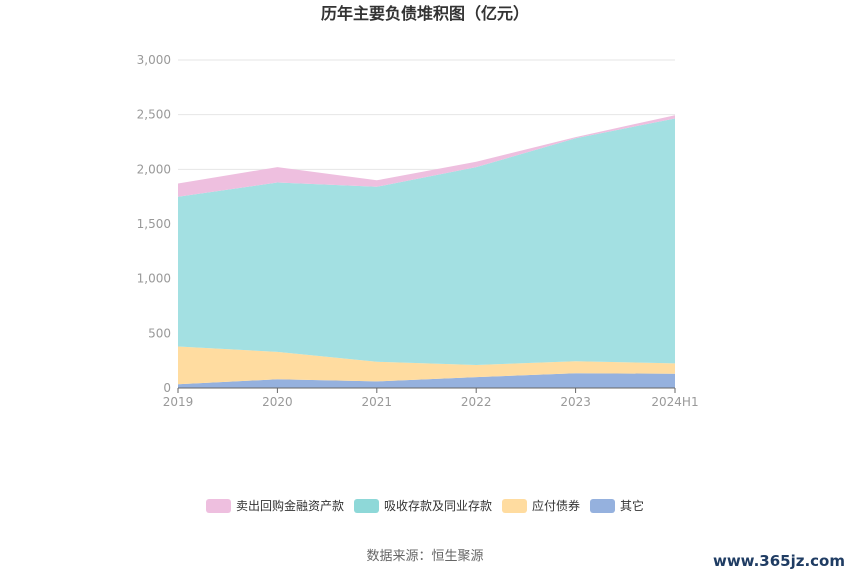  Describe the element at coordinates (476, 402) in the screenshot. I see `x-tick-label: 2022` at that location.